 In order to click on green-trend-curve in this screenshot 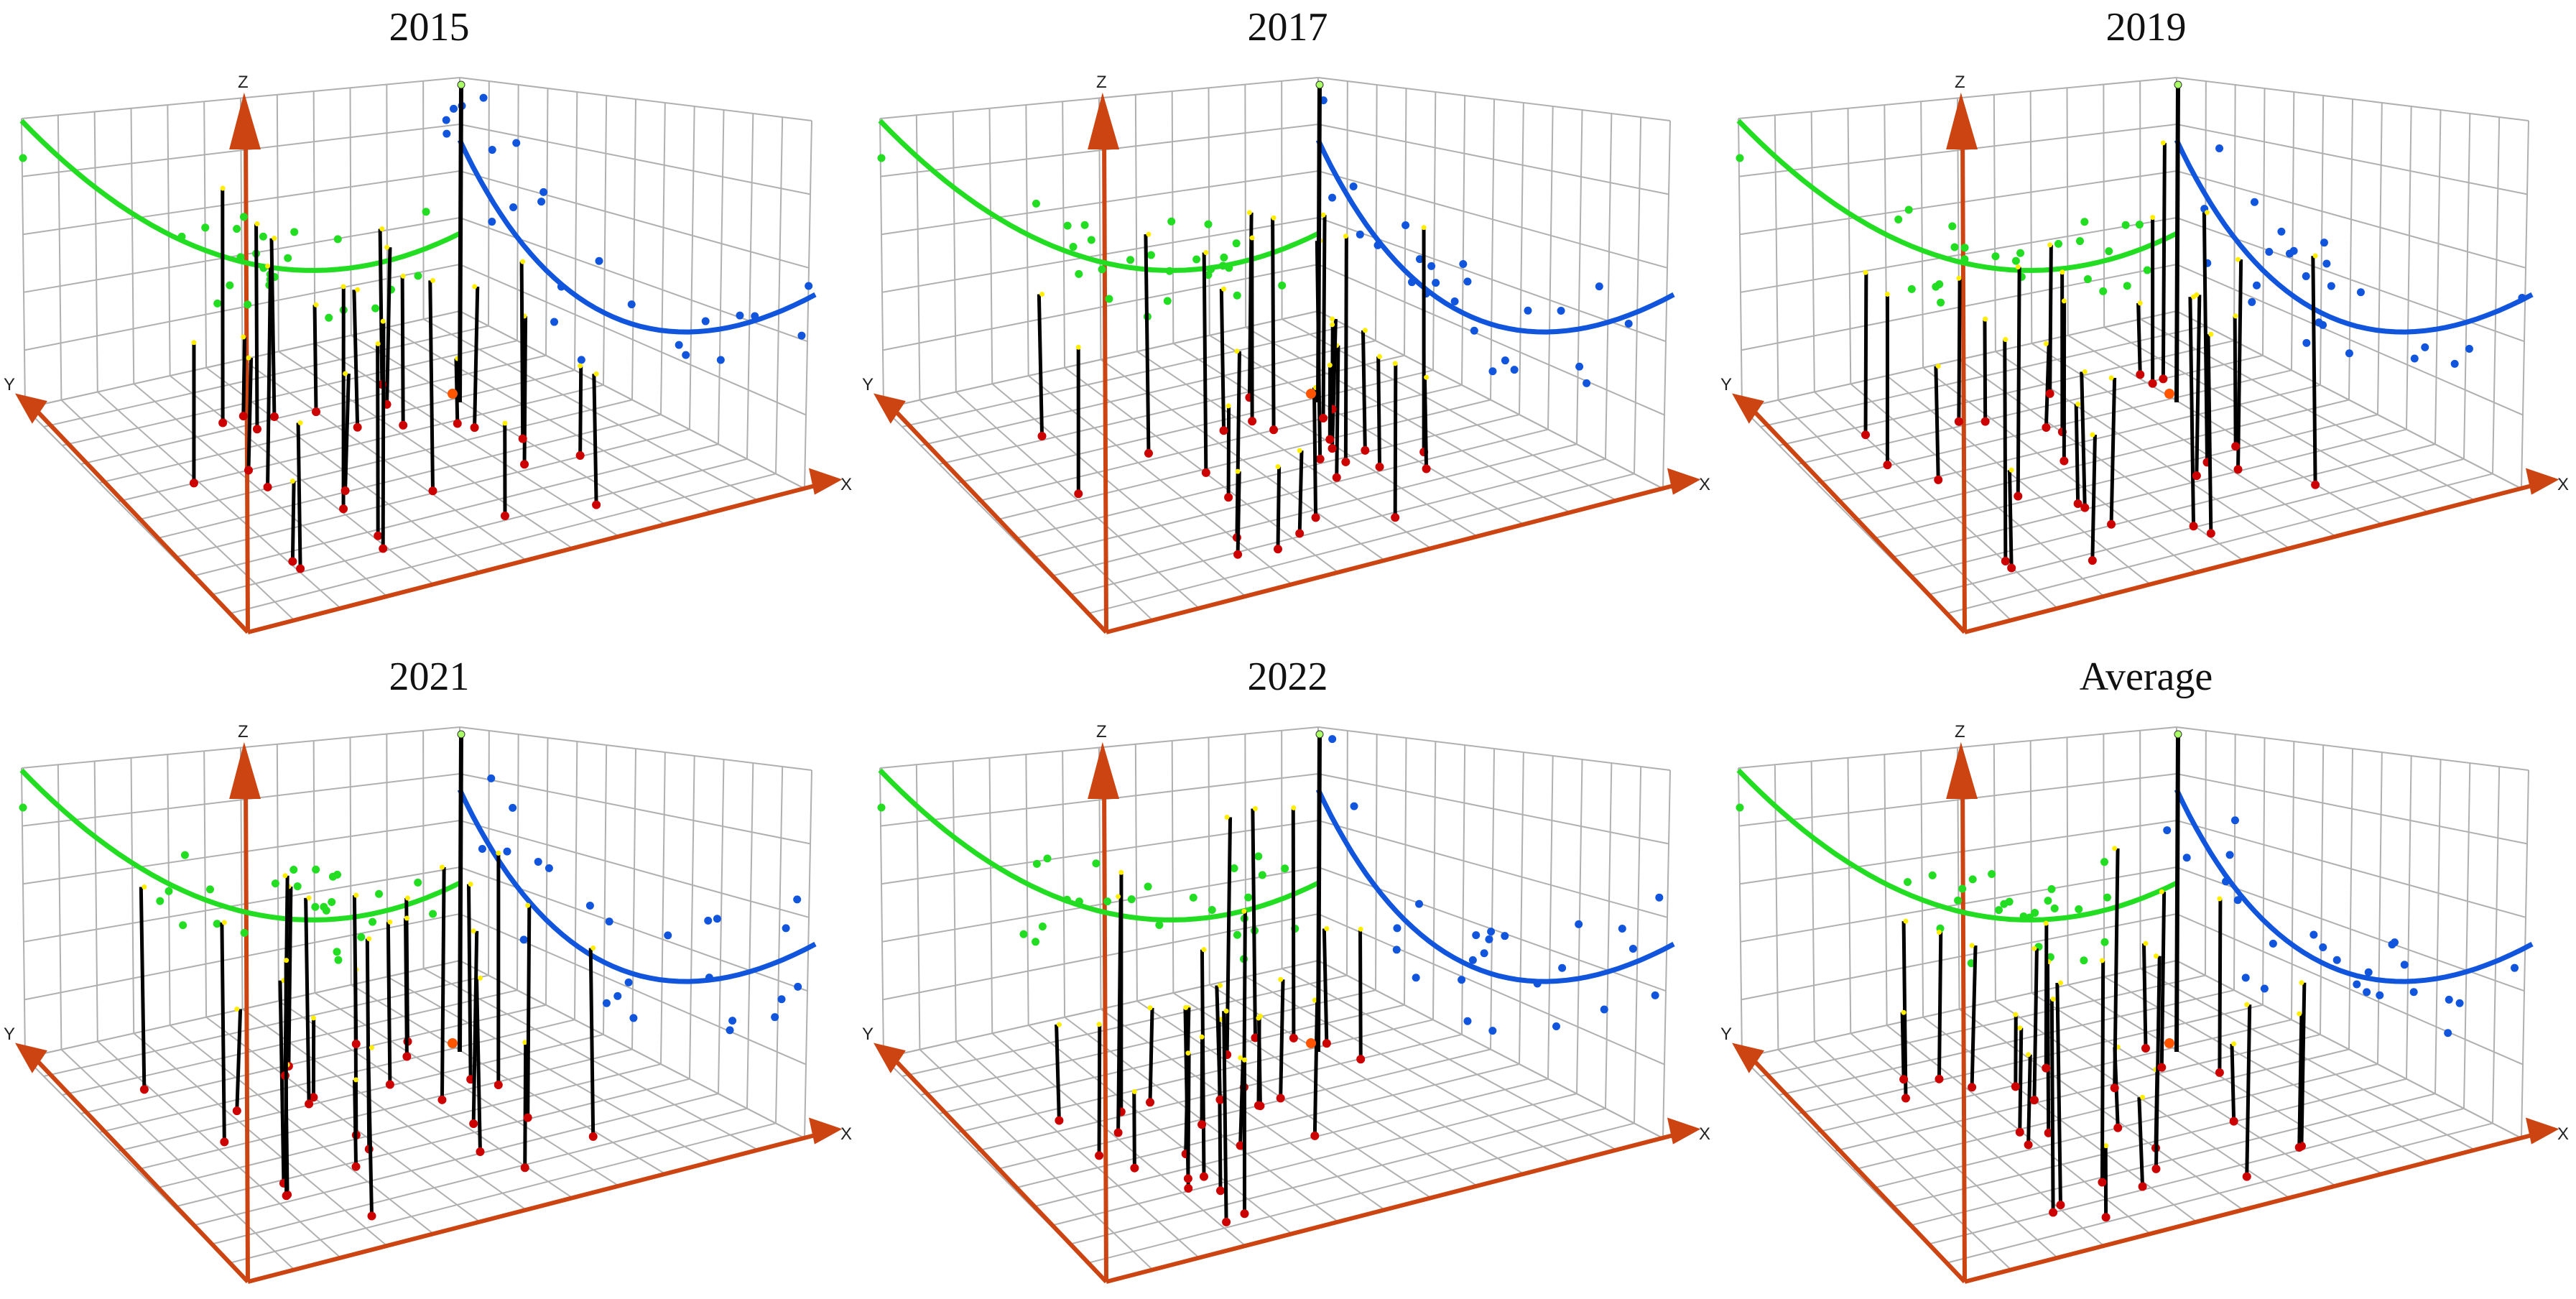, I will do `click(1957, 845)`.